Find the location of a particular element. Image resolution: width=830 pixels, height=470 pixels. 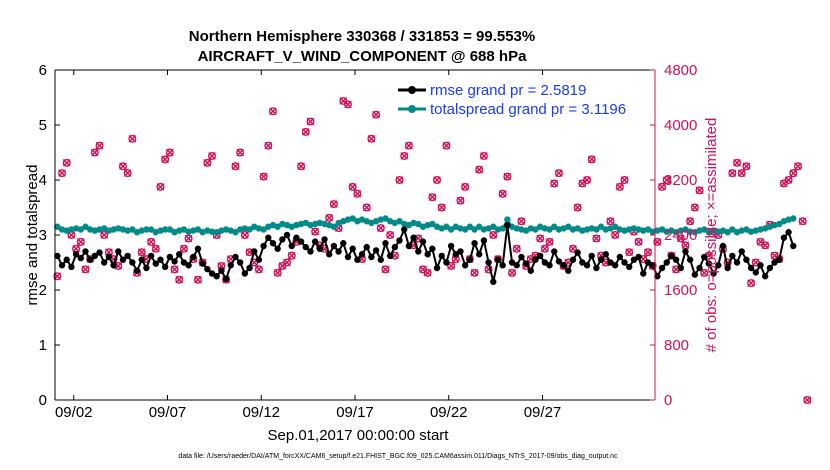

y-right-tick-label: 3200 is located at coordinates (680, 180).